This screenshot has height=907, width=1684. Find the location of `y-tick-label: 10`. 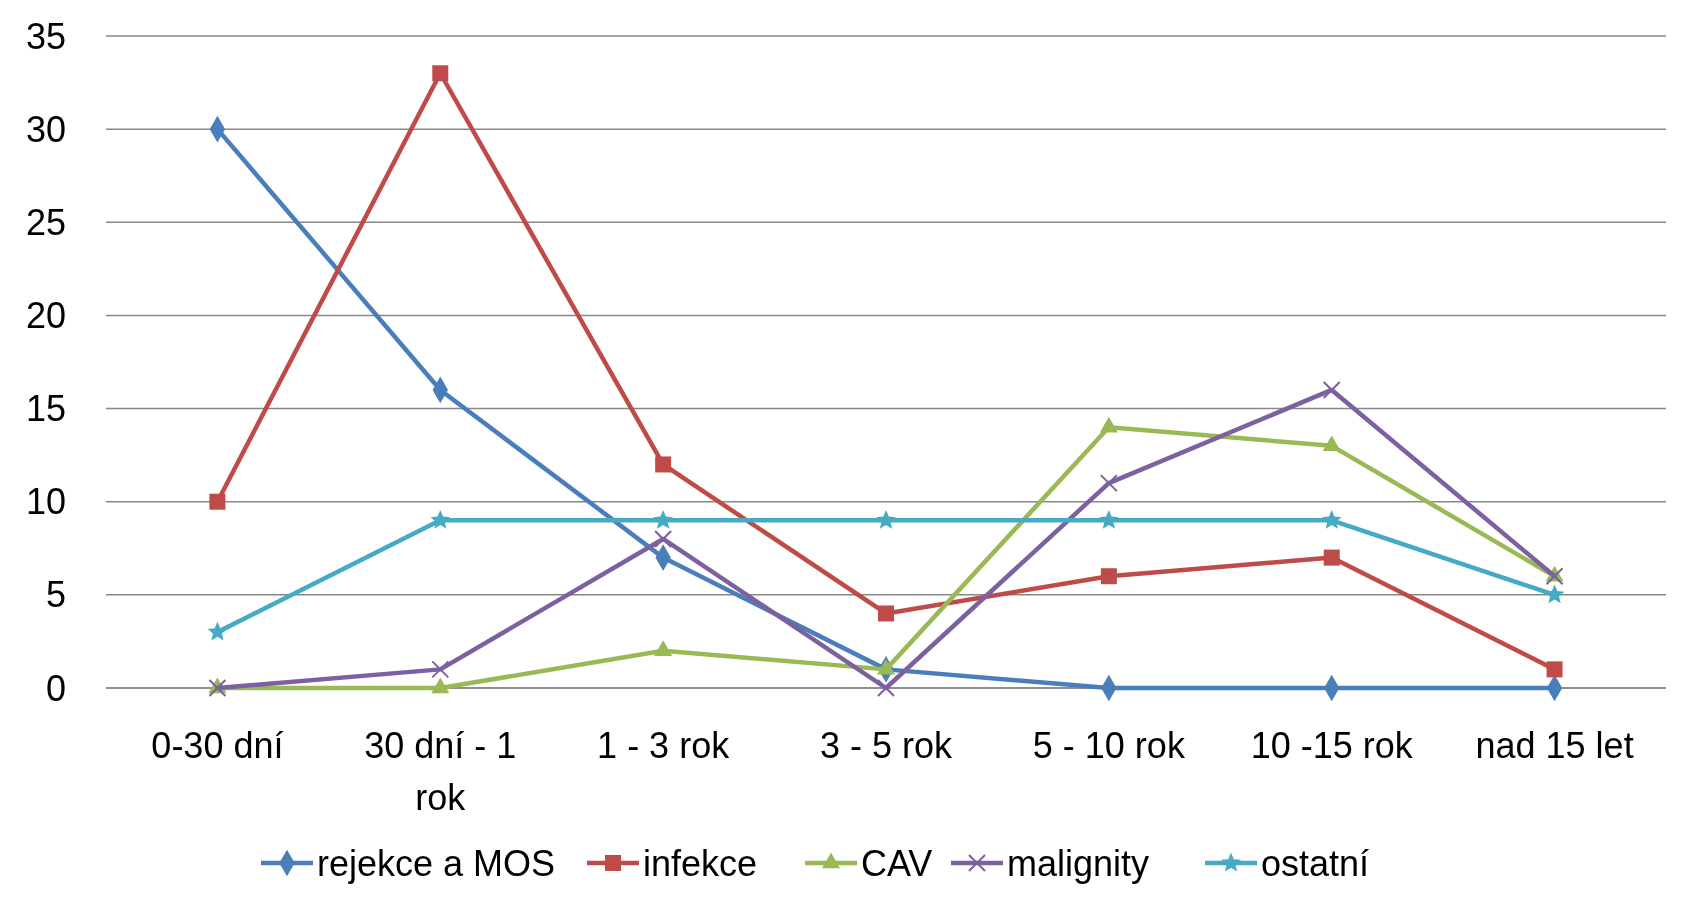

y-tick-label: 10 is located at coordinates (45, 502).